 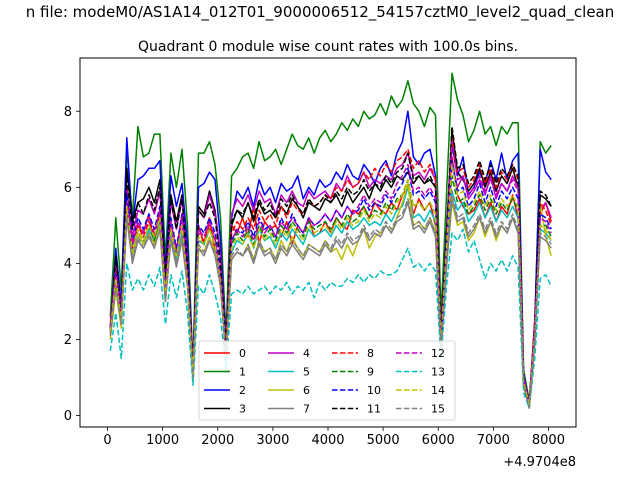 I want to click on x-axis-offset-label: +4.9704e8, so click(x=539, y=462).